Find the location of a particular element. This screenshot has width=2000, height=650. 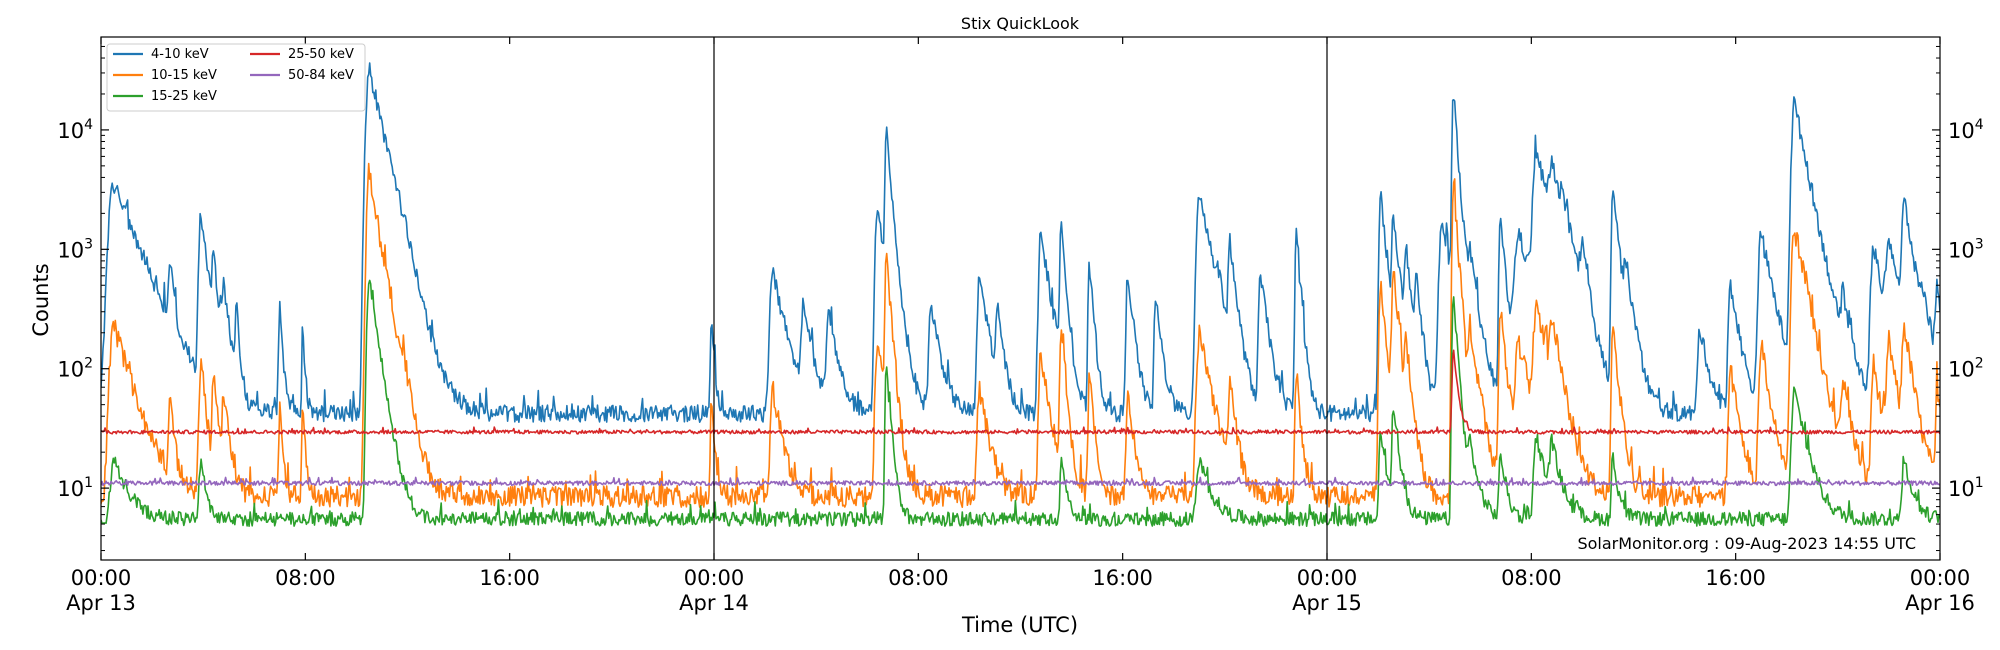

legend-box is located at coordinates (236, 77).